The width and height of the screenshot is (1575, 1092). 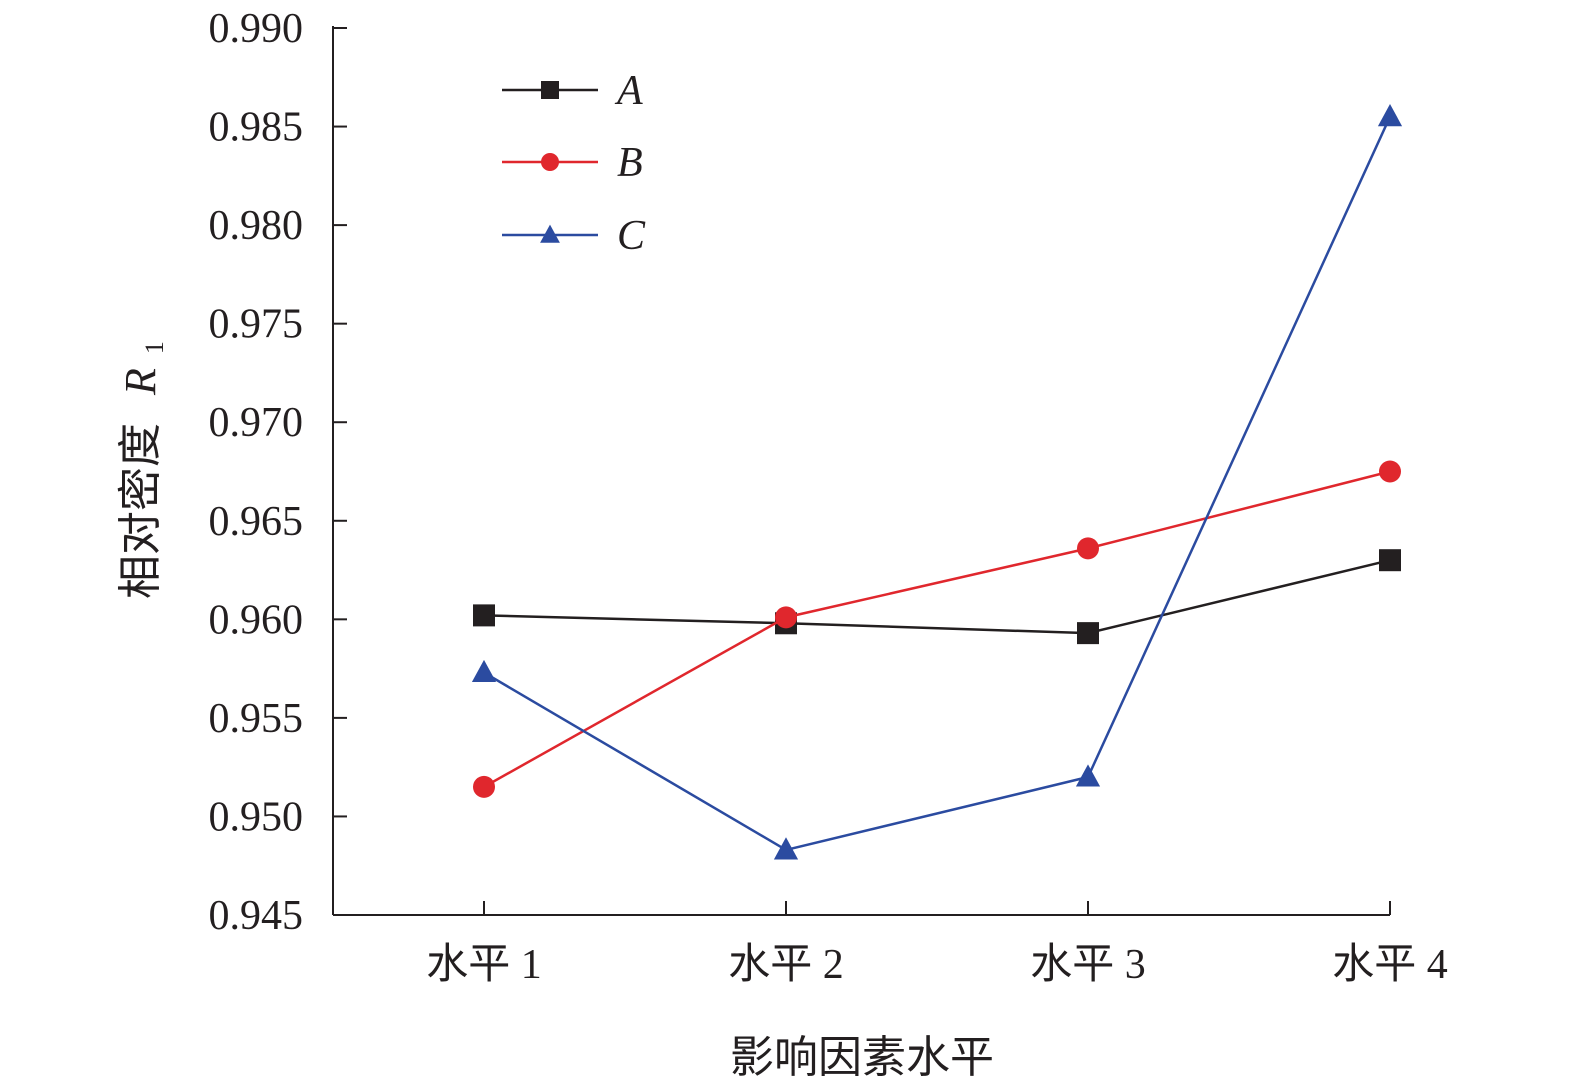 What do you see at coordinates (631, 236) in the screenshot?
I see `legend-label-c: C` at bounding box center [631, 236].